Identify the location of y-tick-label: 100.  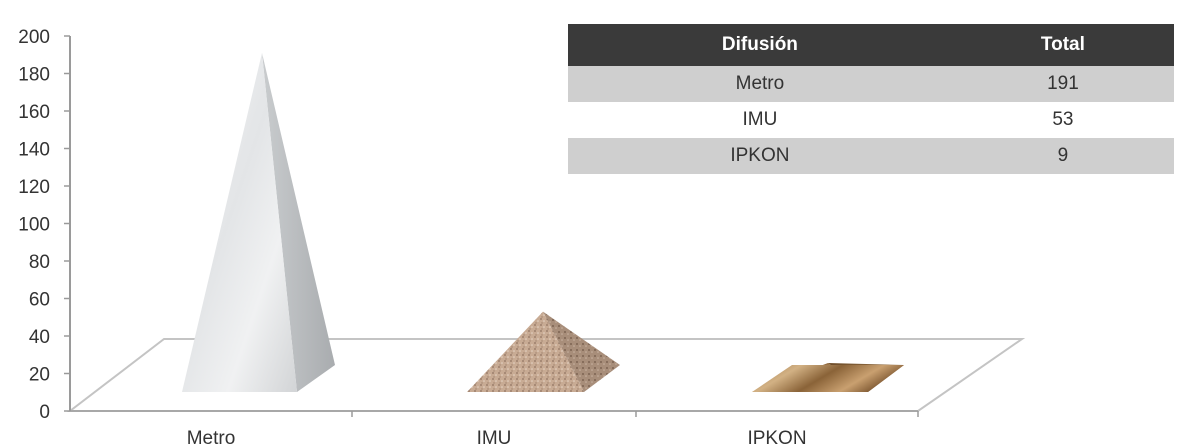
(34, 225).